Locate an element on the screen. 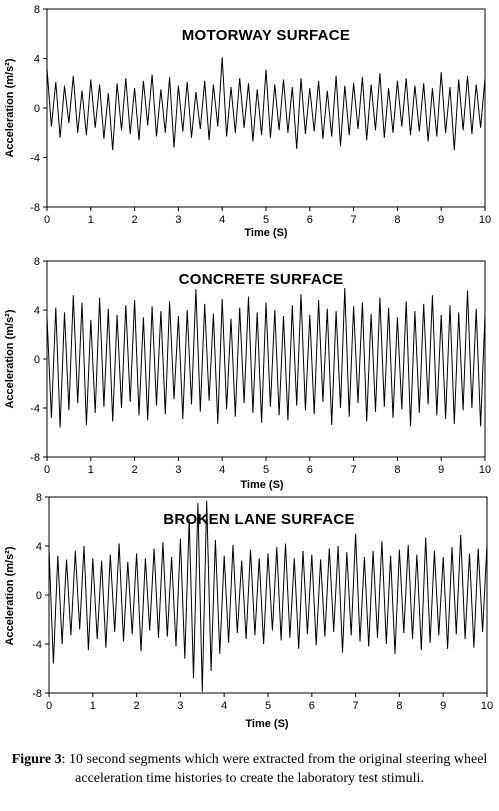 Image resolution: width=499 pixels, height=811 pixels. figure-label: Figure 3 is located at coordinates (36, 759).